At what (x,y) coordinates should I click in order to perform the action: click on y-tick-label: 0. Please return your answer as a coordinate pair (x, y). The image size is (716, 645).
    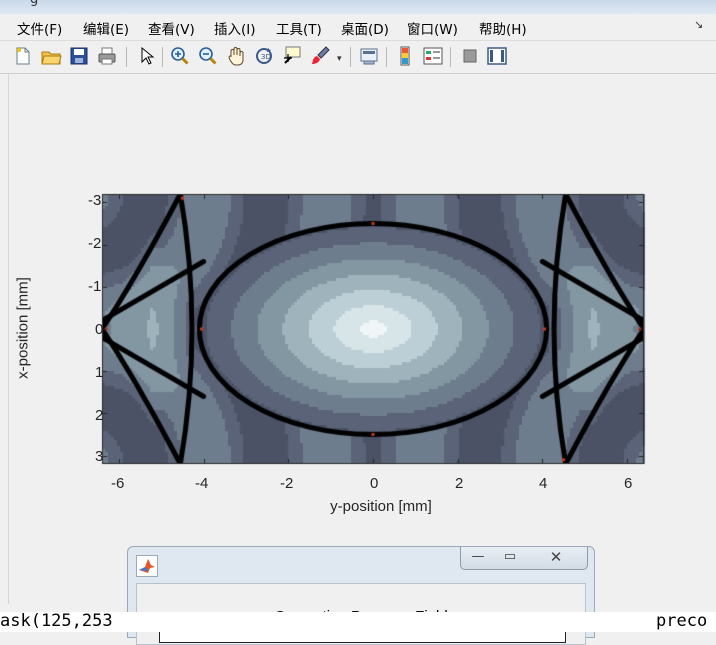
    Looking at the image, I should click on (99, 329).